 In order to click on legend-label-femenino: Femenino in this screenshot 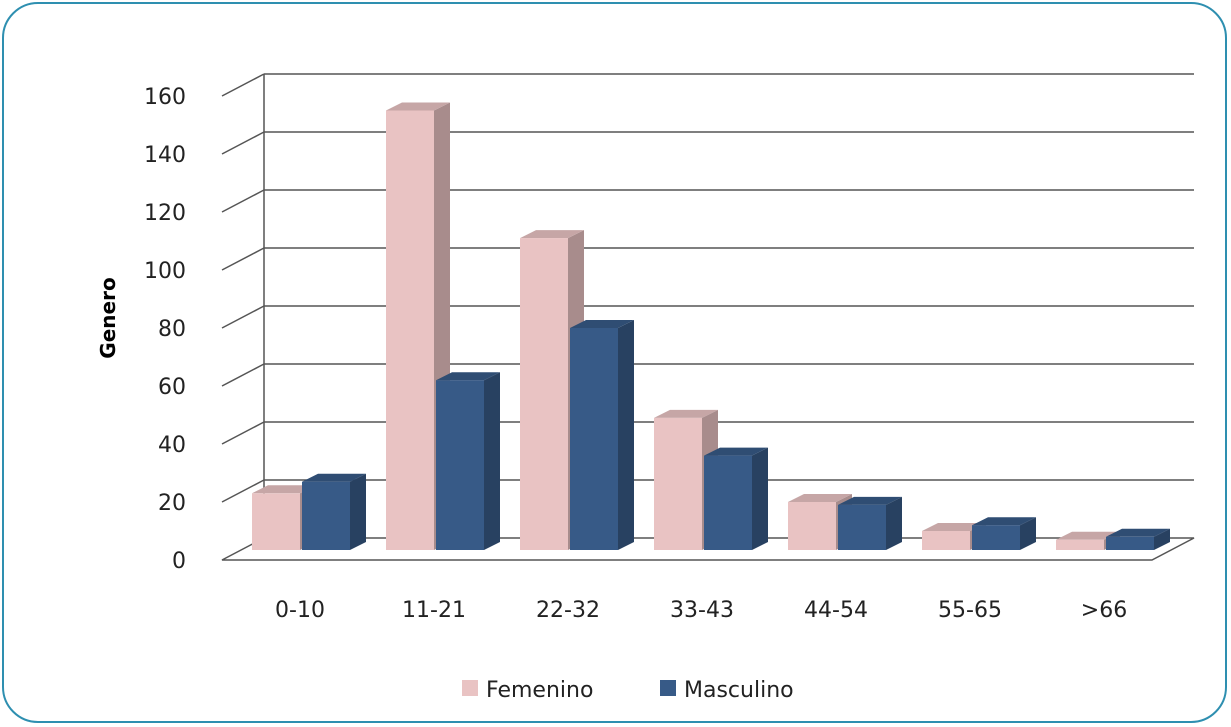, I will do `click(539, 690)`.